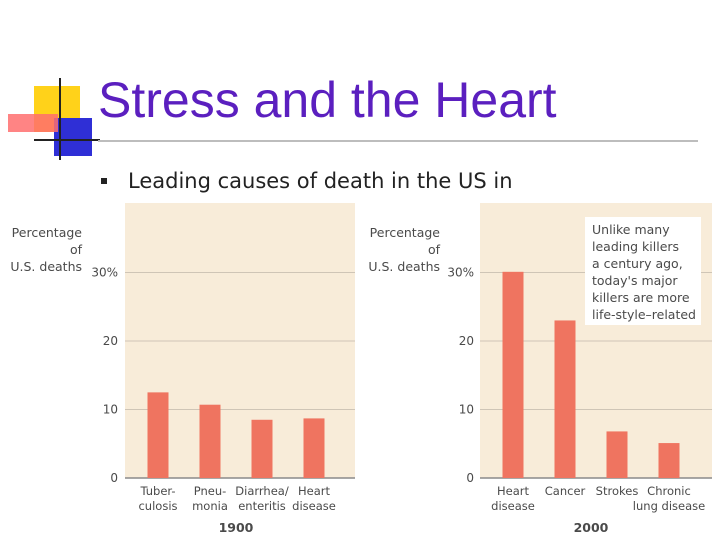  Describe the element at coordinates (641, 297) in the screenshot. I see `annotation-text: killers are more` at that location.